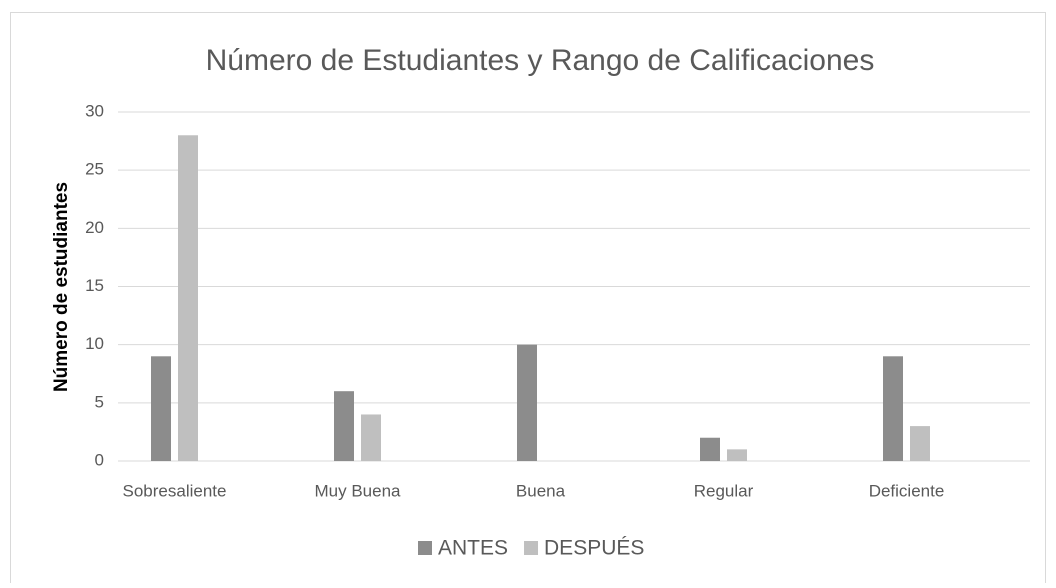  What do you see at coordinates (99, 459) in the screenshot?
I see `y-tick-label: 0` at bounding box center [99, 459].